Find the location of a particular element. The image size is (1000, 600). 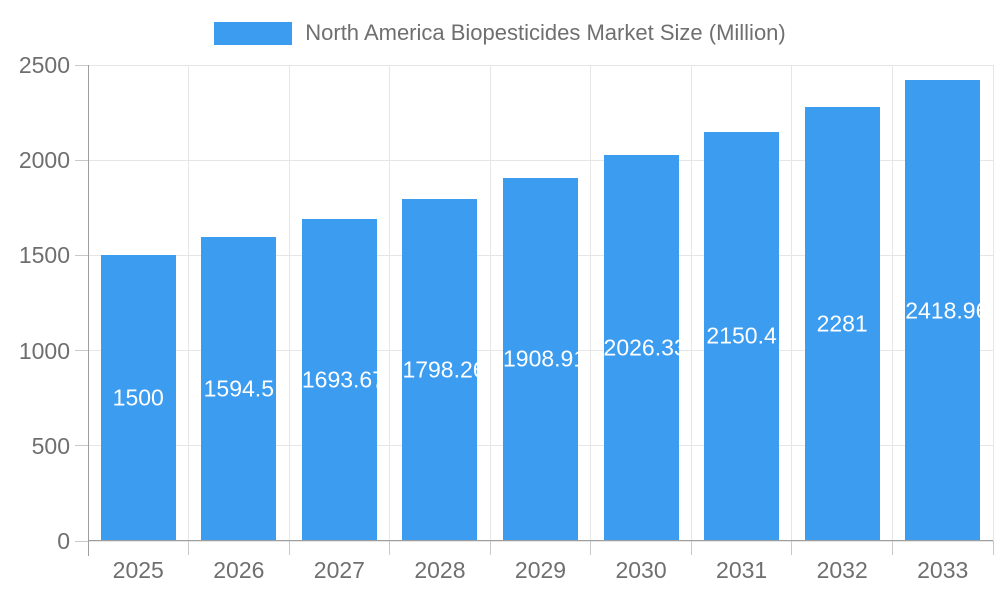

x-axis-line is located at coordinates (540, 540).